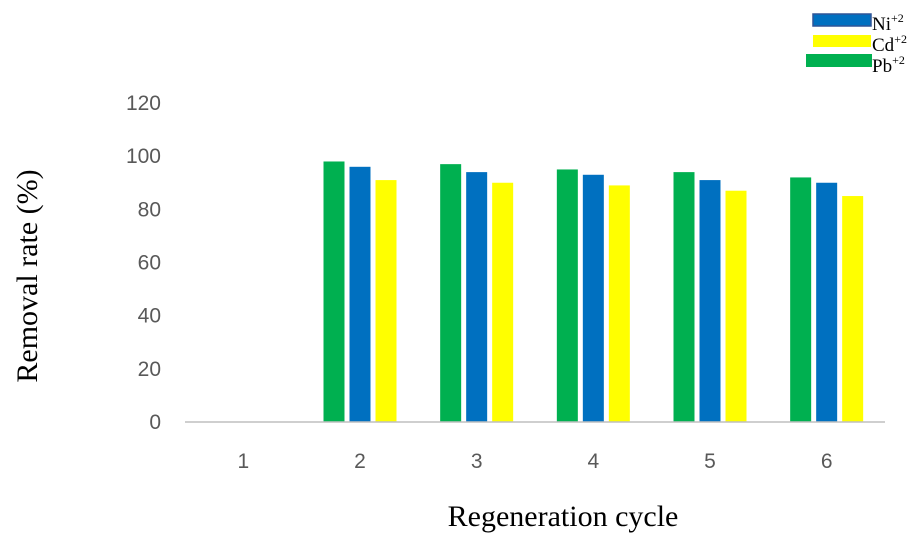  Describe the element at coordinates (563, 516) in the screenshot. I see `x-axis-title: Regeneration cycle` at that location.